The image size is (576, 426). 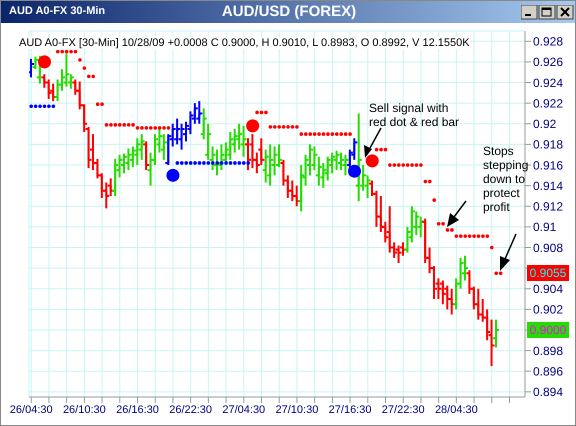 What do you see at coordinates (297, 410) in the screenshot?
I see `x-tick-label: 27/10:30` at bounding box center [297, 410].